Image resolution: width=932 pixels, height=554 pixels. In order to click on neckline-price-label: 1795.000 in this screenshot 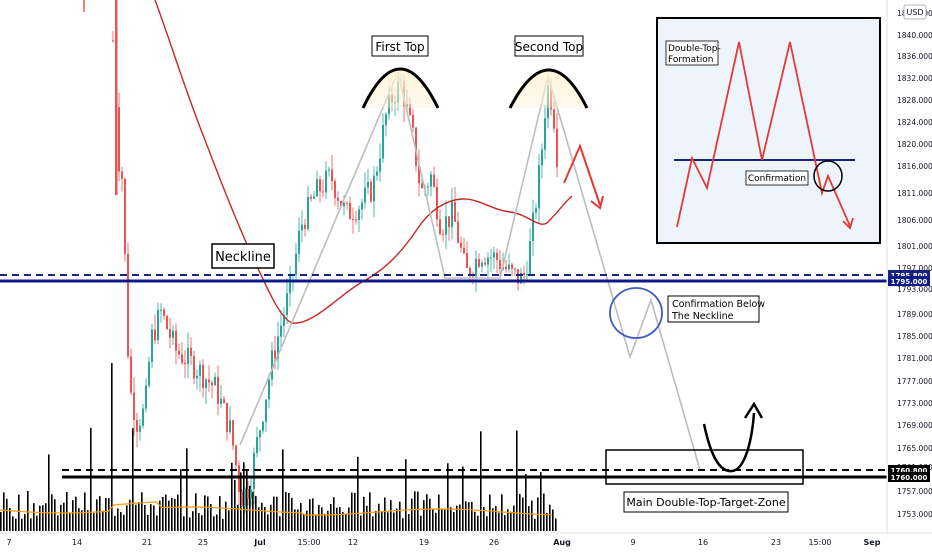, I will do `click(909, 282)`.